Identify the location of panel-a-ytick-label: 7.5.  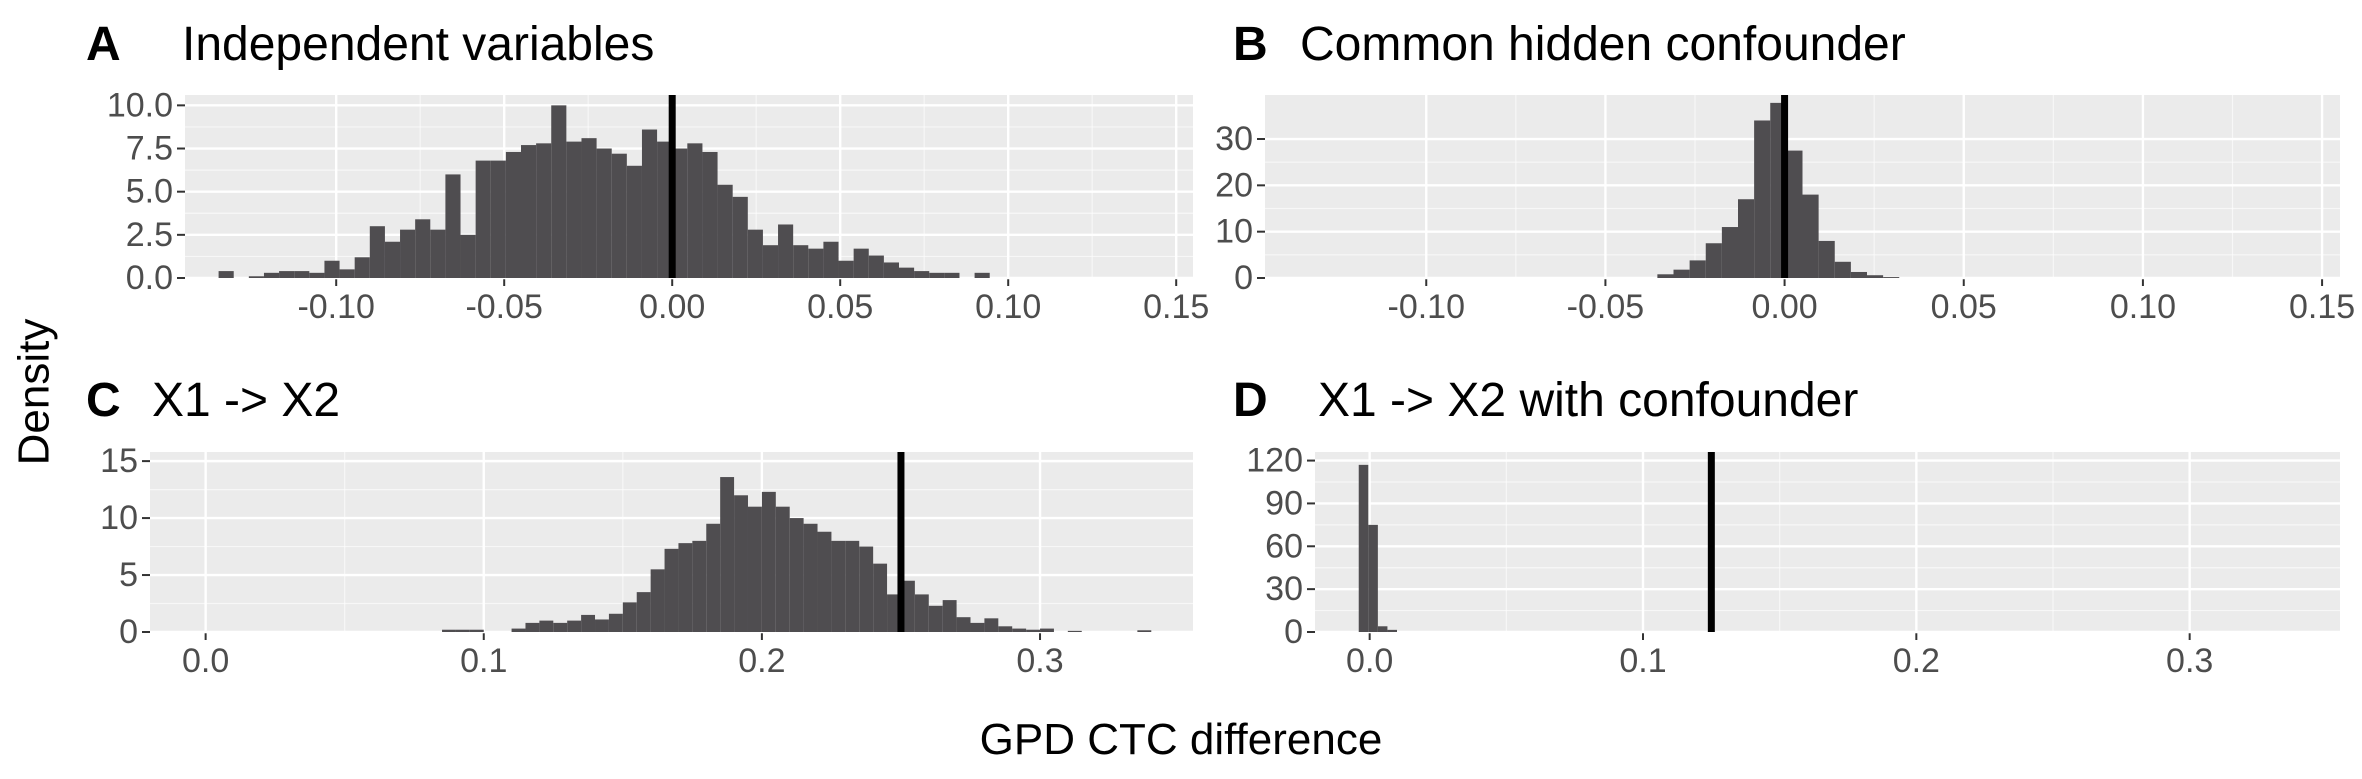
(149, 149).